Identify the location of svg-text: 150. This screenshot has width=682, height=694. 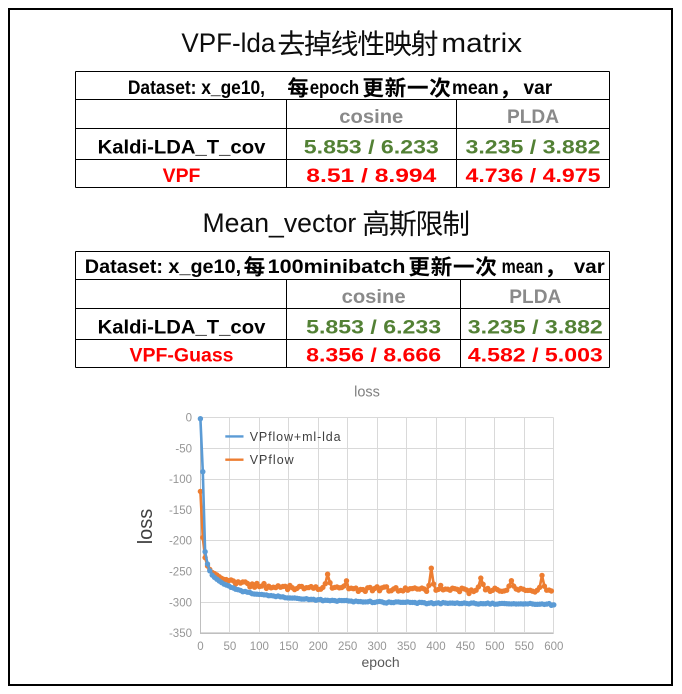
(288, 647).